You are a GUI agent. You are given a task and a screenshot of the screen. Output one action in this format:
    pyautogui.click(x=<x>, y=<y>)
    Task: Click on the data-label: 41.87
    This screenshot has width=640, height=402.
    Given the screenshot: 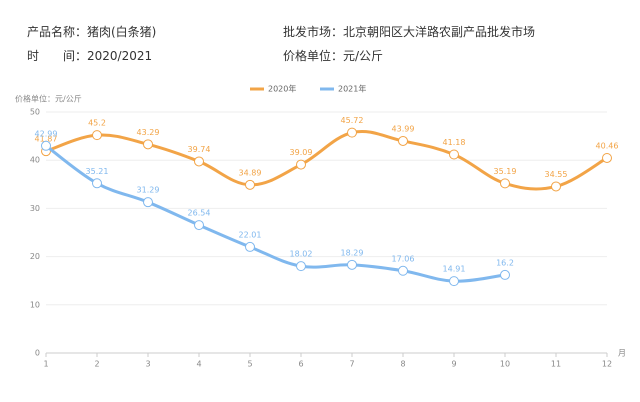 What is the action you would take?
    pyautogui.click(x=46, y=139)
    